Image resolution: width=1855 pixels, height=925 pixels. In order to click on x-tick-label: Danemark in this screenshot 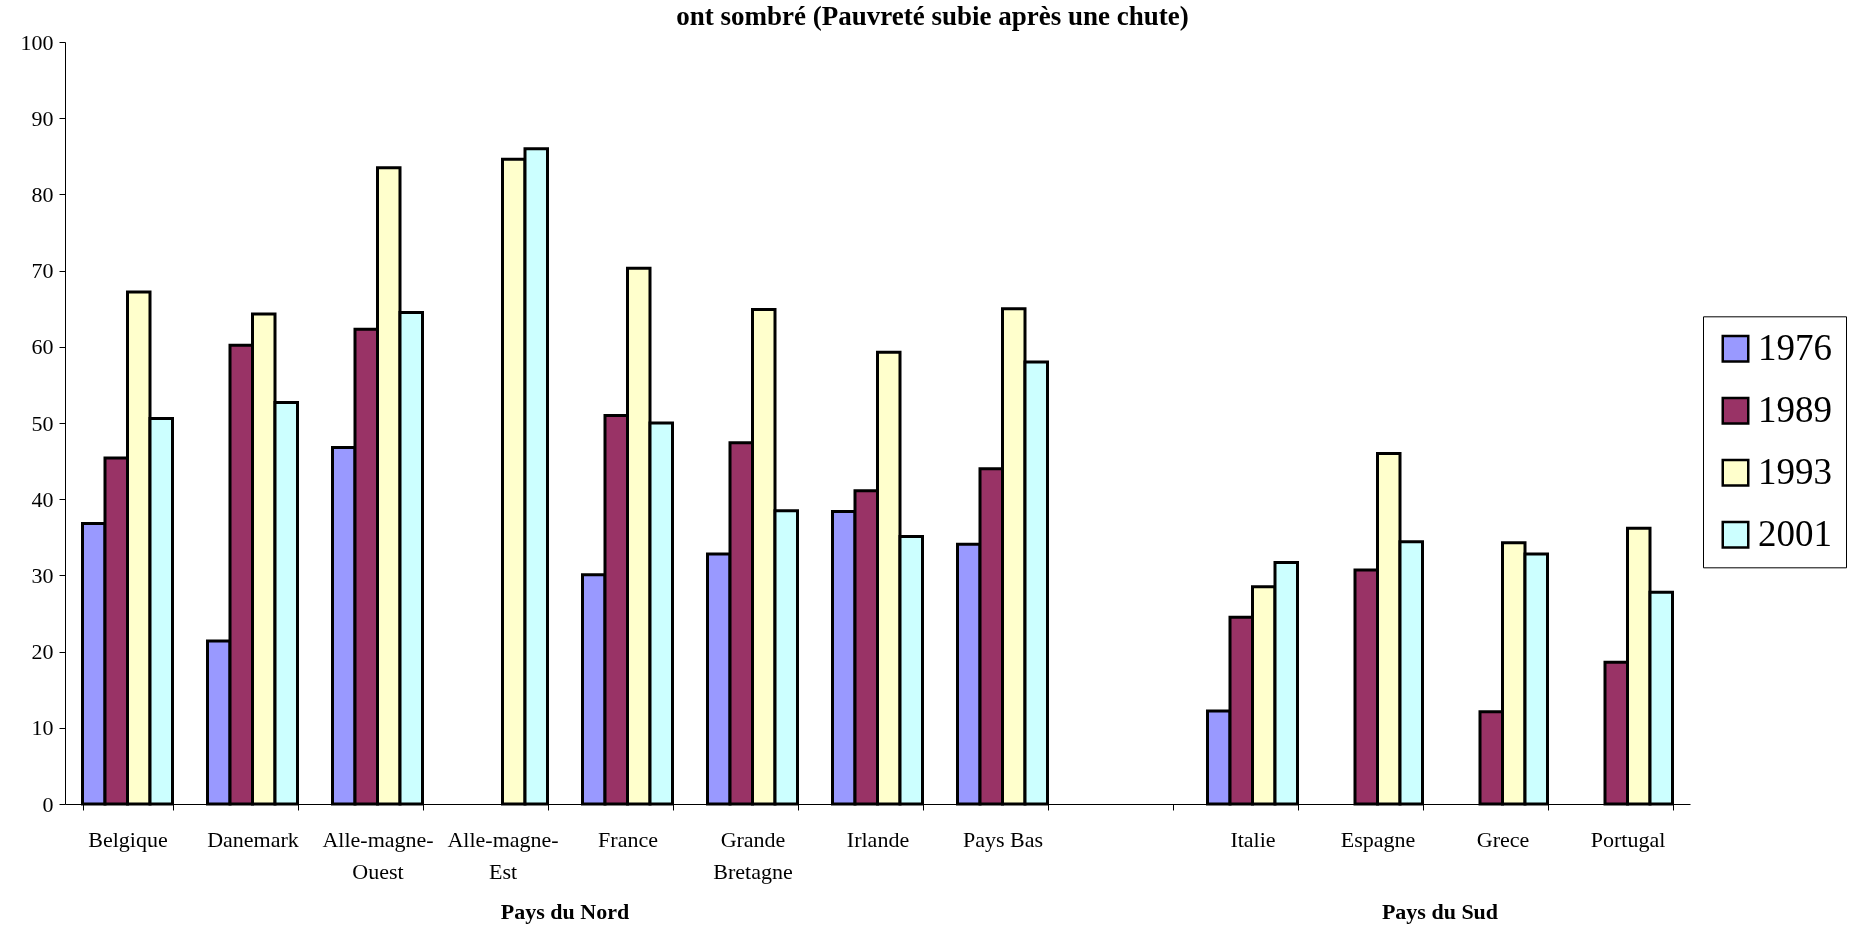, I will do `click(253, 839)`.